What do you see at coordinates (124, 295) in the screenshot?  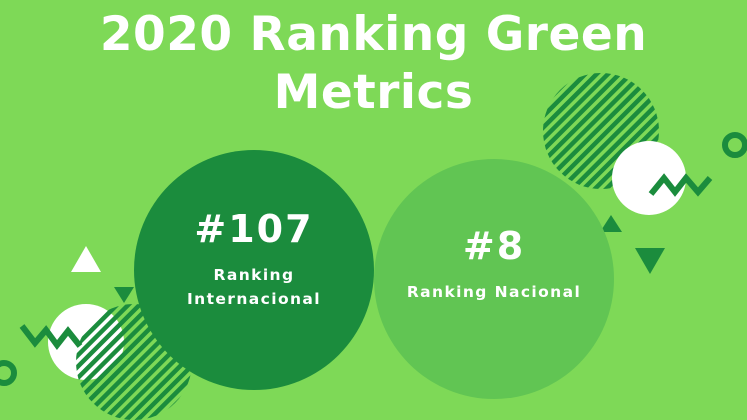 I see `triangle-down-left` at bounding box center [124, 295].